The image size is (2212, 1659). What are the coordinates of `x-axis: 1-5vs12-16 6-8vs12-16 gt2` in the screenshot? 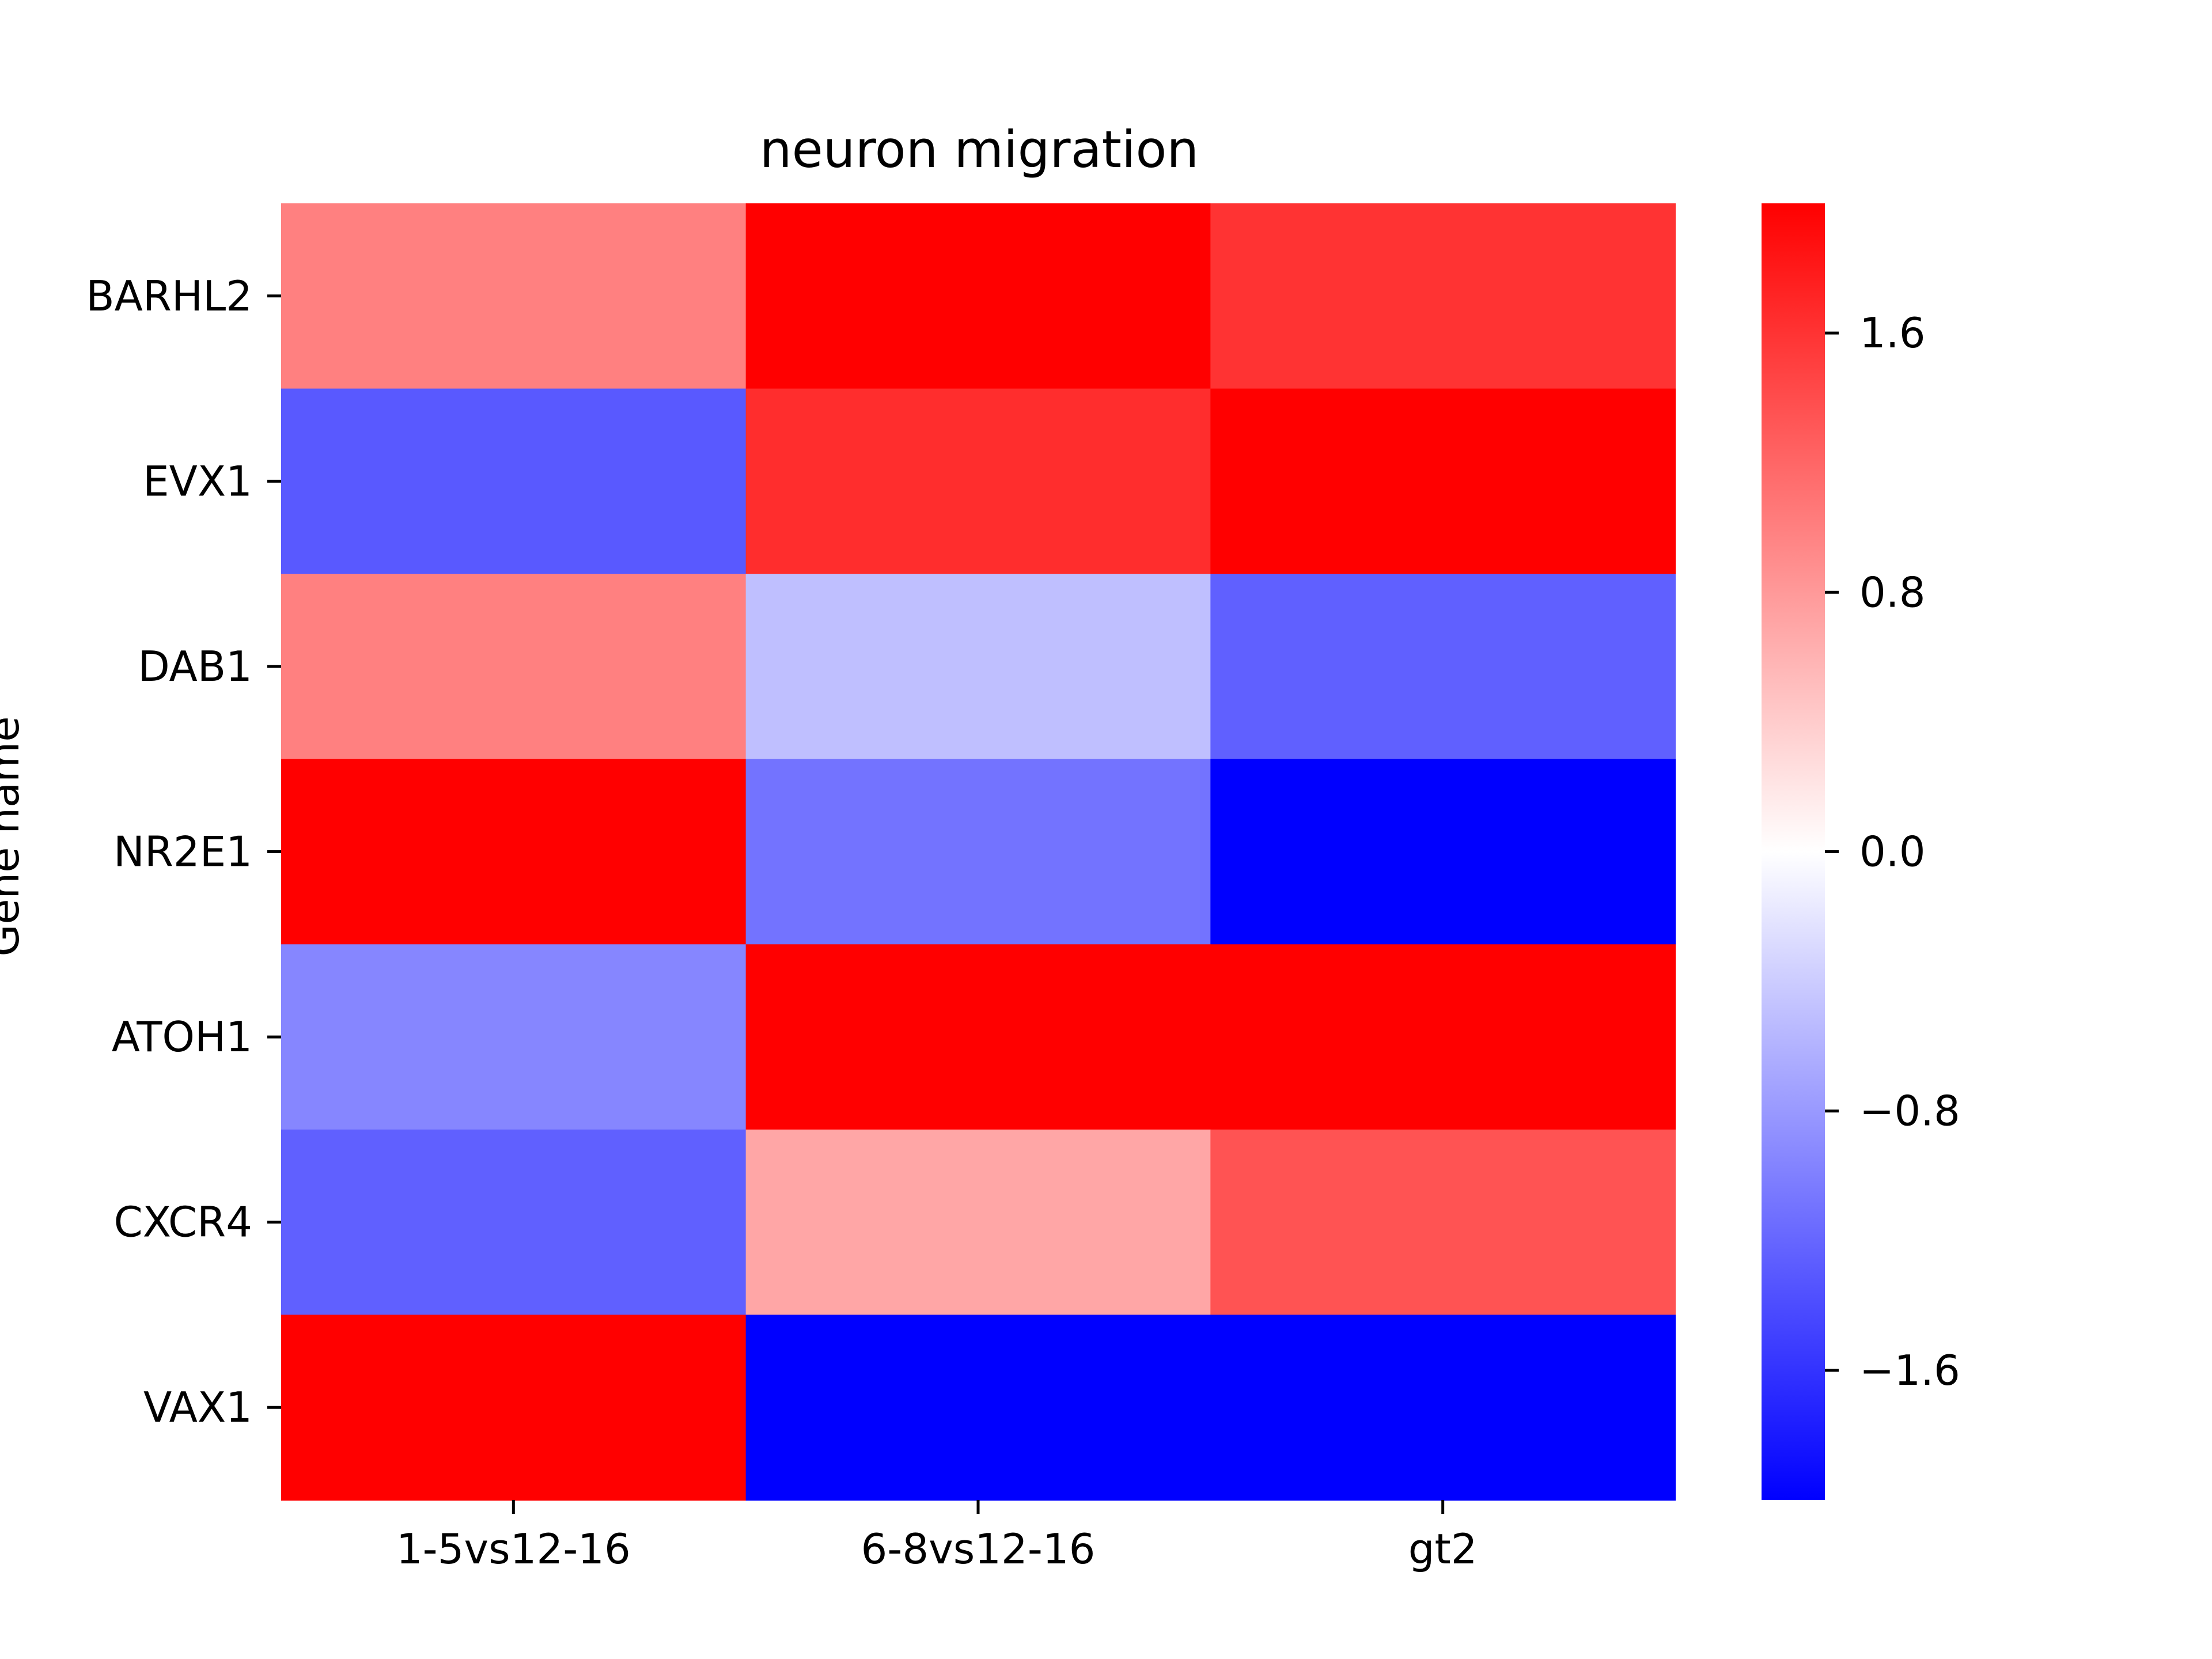 It's located at (937, 1536).